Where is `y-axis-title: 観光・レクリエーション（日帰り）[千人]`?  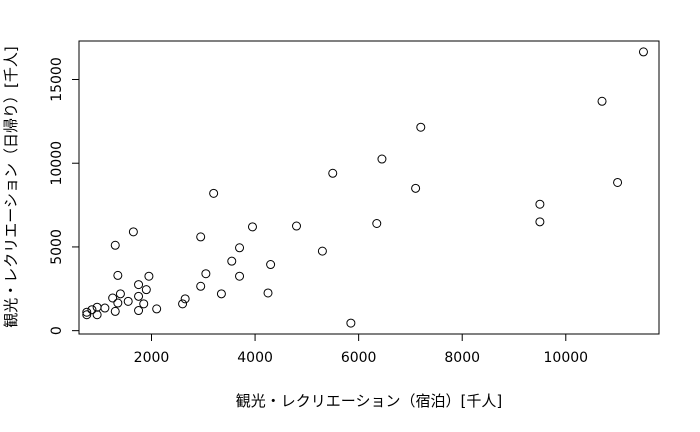 y-axis-title: 観光・レクリエーション（日帰り）[千人] is located at coordinates (11, 186).